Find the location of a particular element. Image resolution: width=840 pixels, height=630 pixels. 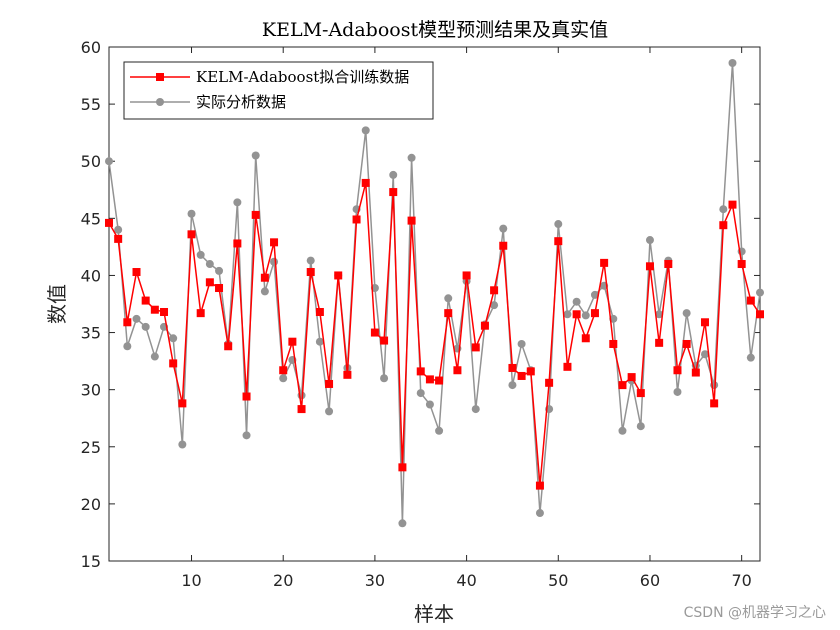

y-tick-label: 60 is located at coordinates (91, 47).